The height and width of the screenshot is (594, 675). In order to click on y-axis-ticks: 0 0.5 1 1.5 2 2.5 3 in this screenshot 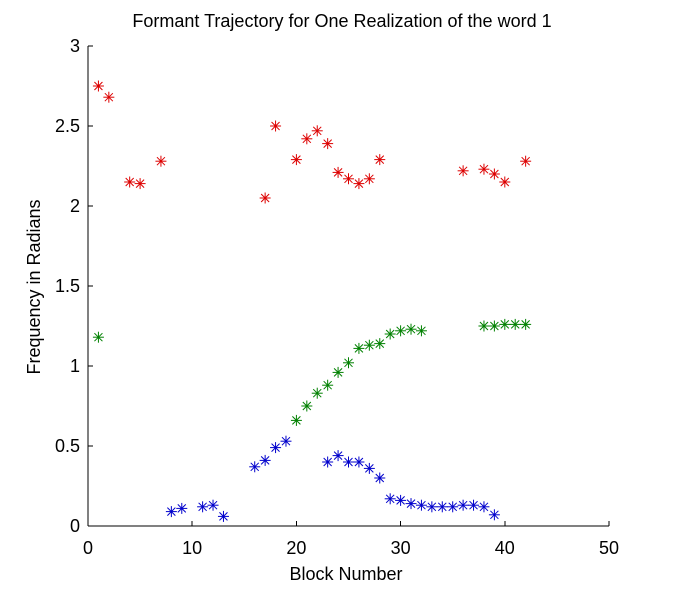, I will do `click(74, 286)`.